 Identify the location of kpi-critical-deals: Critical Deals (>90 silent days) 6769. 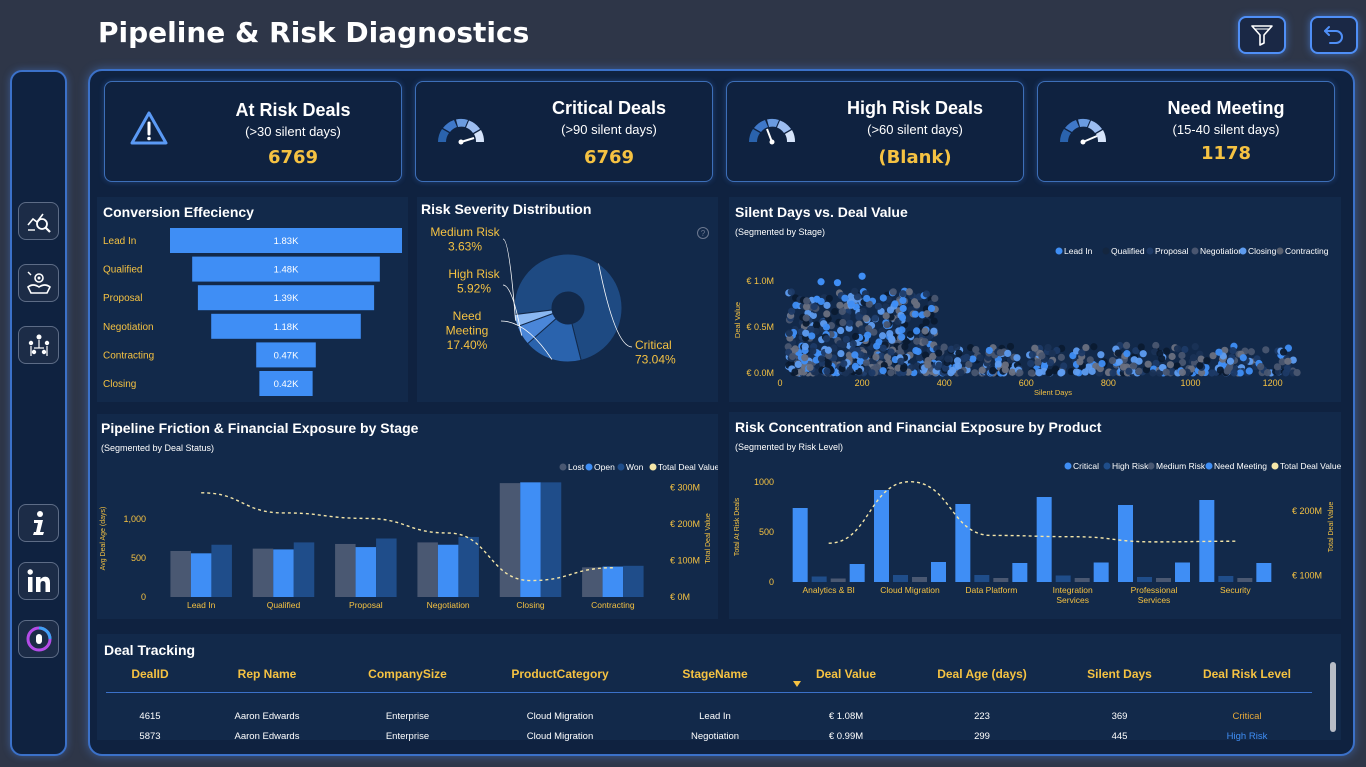
(564, 131).